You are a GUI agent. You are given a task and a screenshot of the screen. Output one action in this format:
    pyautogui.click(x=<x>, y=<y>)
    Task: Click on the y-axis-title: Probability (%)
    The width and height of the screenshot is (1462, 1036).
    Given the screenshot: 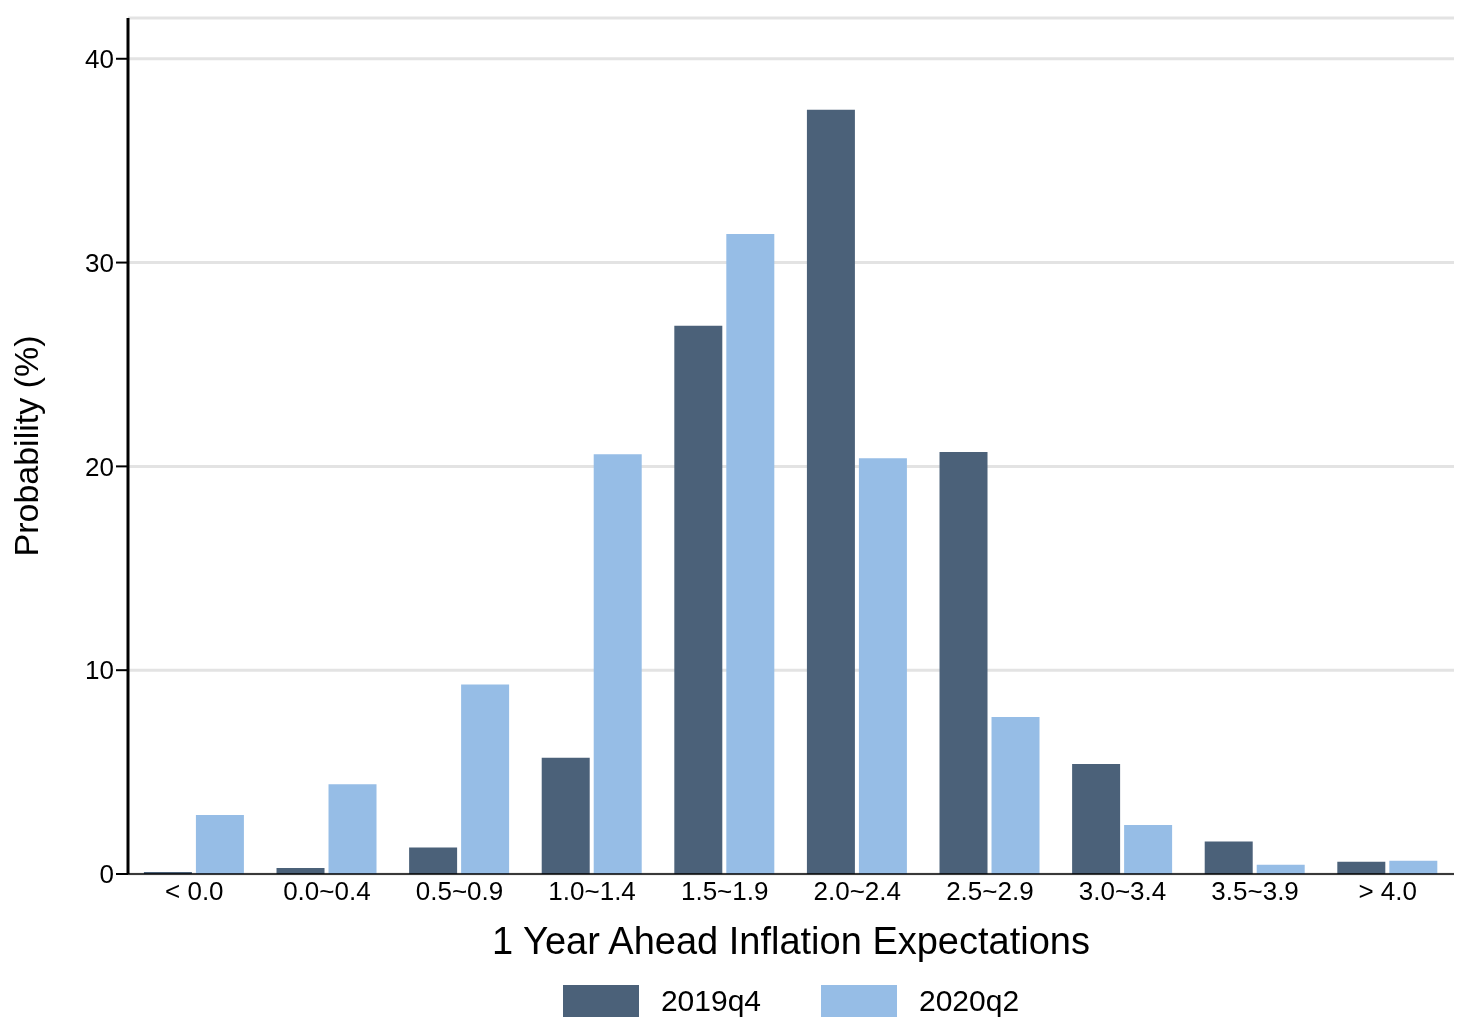 What is the action you would take?
    pyautogui.click(x=26, y=446)
    